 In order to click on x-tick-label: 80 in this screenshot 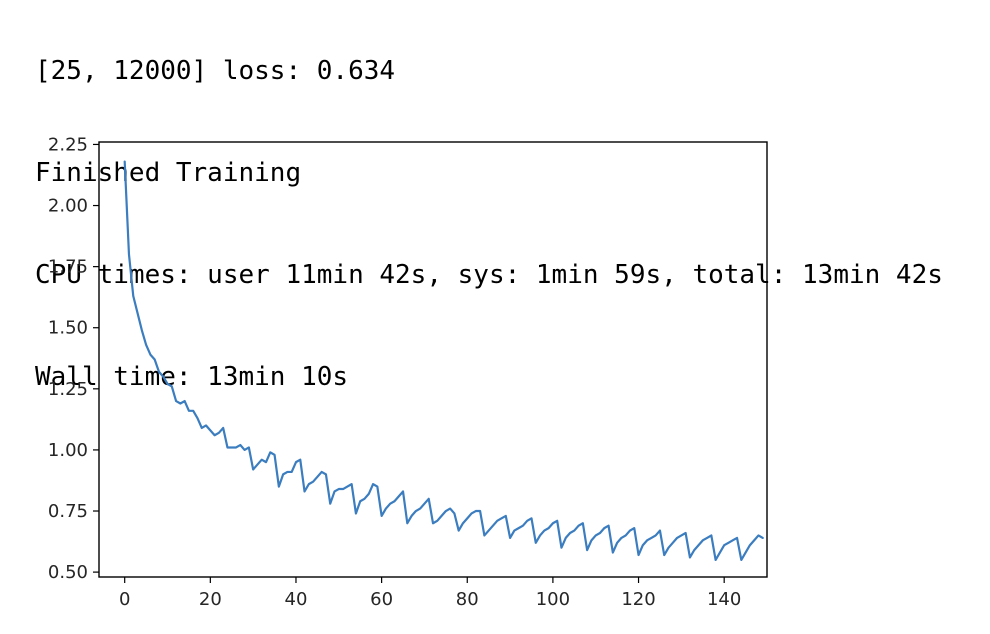, I will do `click(467, 599)`.